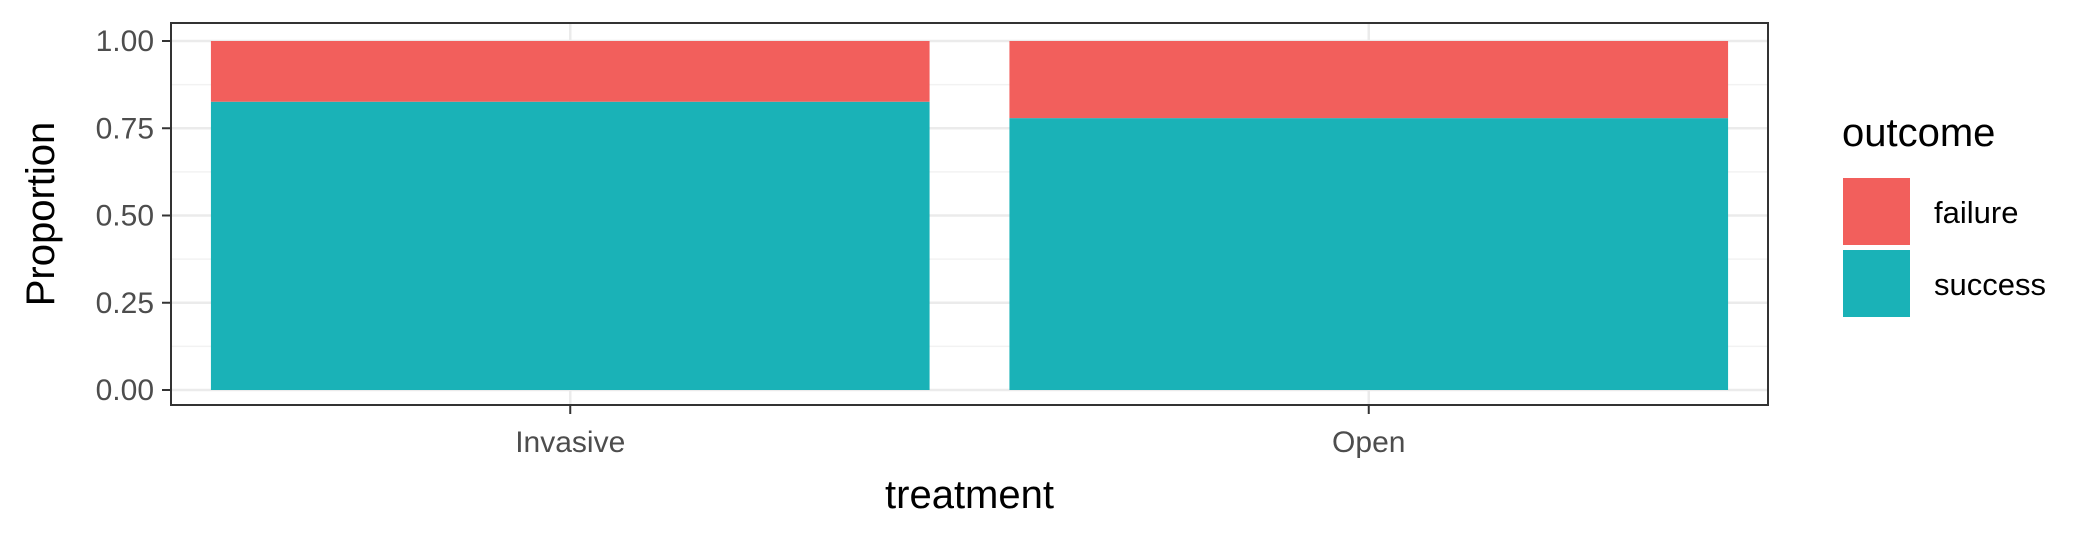  Describe the element at coordinates (570, 442) in the screenshot. I see `x-tick-label: Invasive` at that location.